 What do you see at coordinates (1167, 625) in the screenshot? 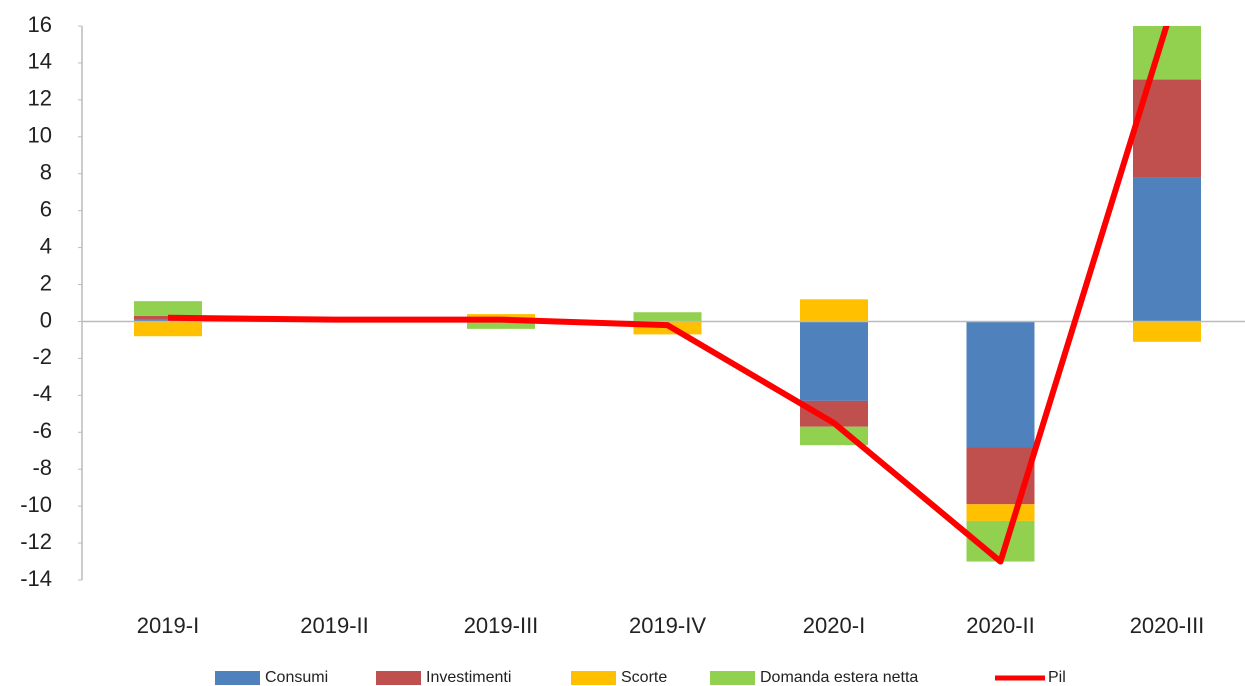
I see `x-tick-label: 2020-III` at bounding box center [1167, 625].